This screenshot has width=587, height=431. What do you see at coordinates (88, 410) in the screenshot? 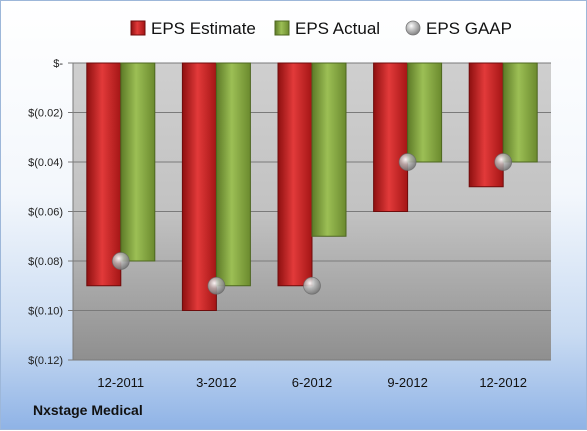
I see `company-name: Nxstage Medical` at bounding box center [88, 410].